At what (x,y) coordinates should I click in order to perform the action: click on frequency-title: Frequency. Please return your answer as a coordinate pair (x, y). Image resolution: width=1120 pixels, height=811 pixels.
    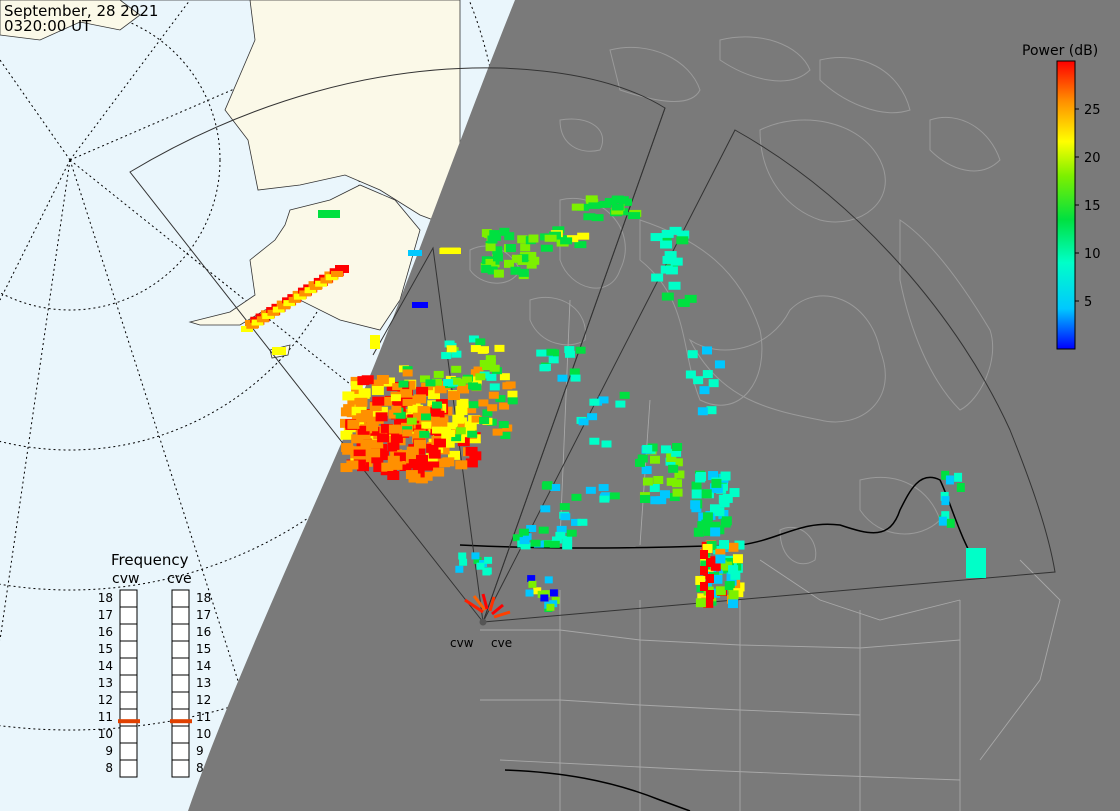
    Looking at the image, I should click on (150, 560).